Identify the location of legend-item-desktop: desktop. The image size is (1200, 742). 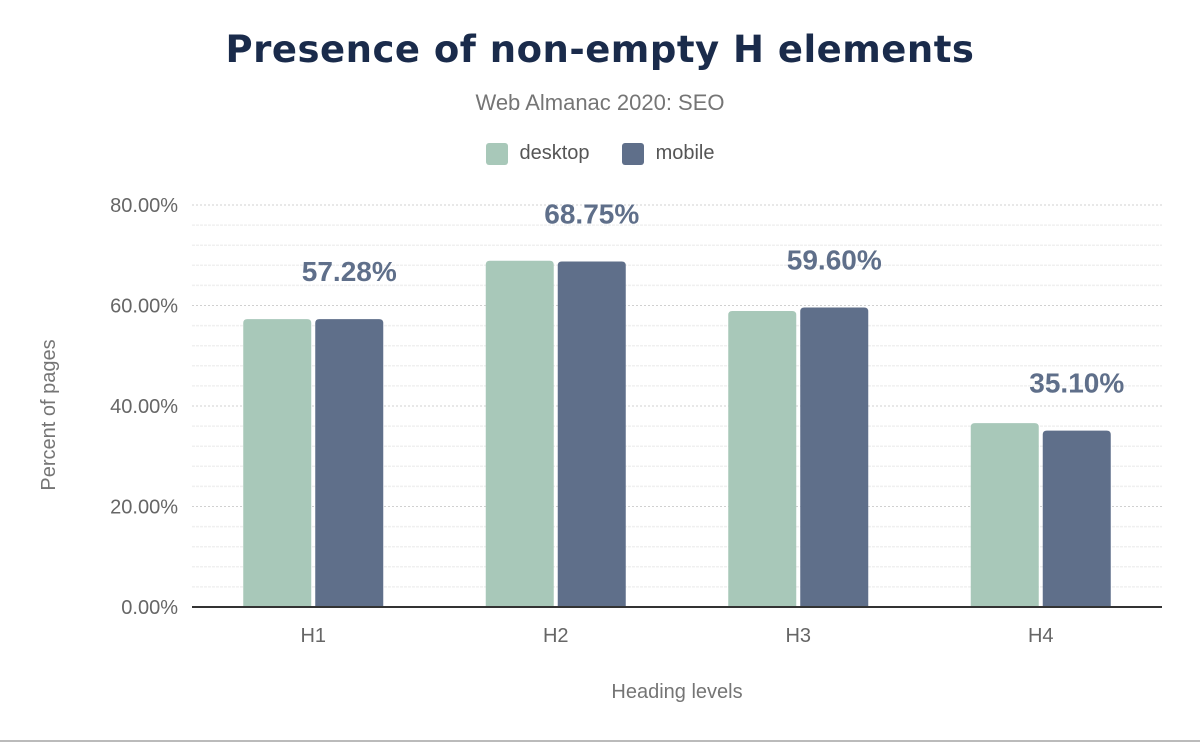
(537, 153).